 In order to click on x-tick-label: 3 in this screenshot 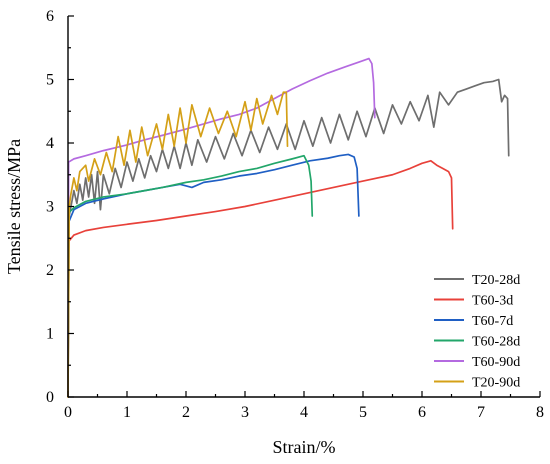, I will do `click(245, 412)`.